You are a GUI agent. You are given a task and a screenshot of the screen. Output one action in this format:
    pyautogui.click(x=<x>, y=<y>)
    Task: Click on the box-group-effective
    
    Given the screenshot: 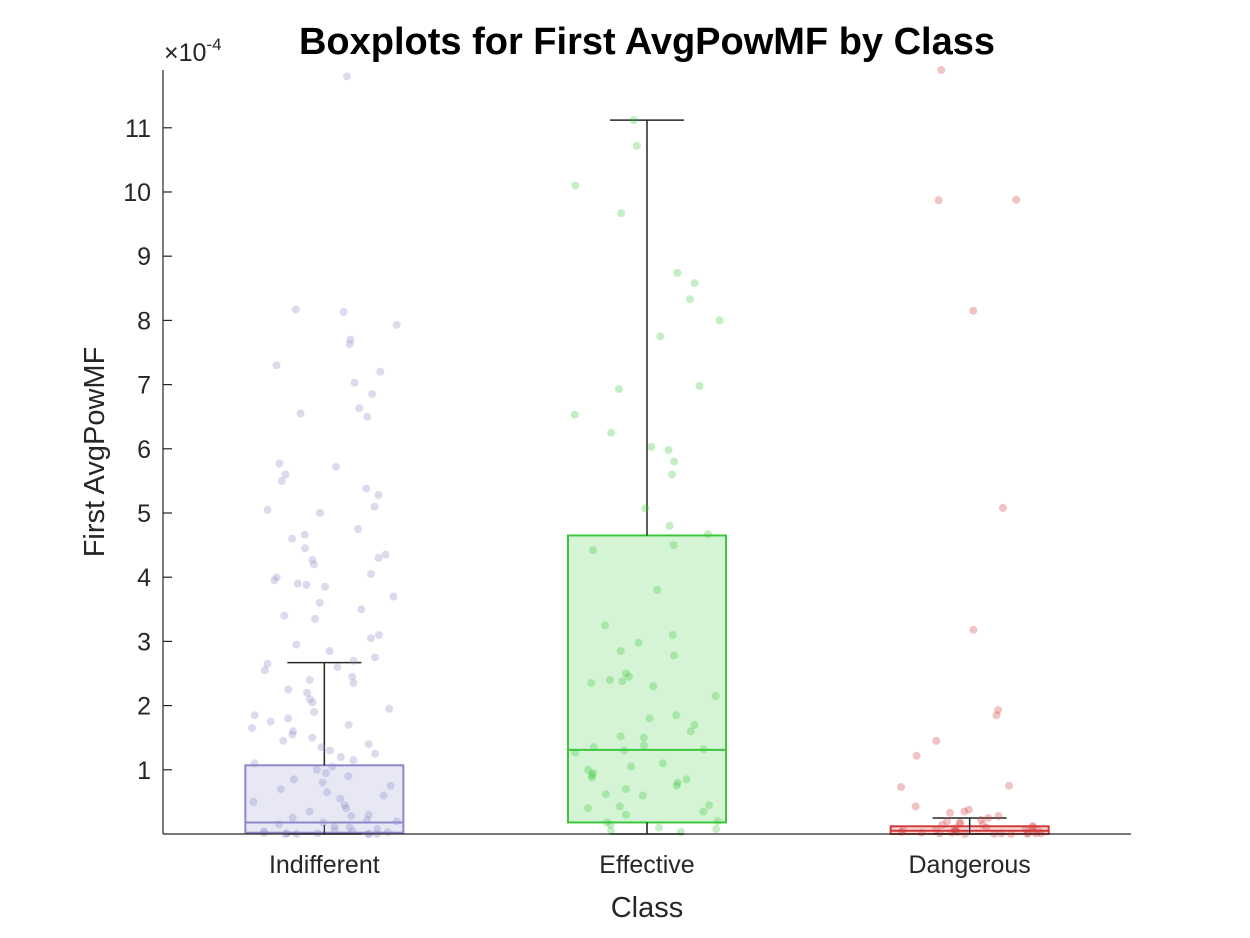 What is the action you would take?
    pyautogui.click(x=647, y=476)
    